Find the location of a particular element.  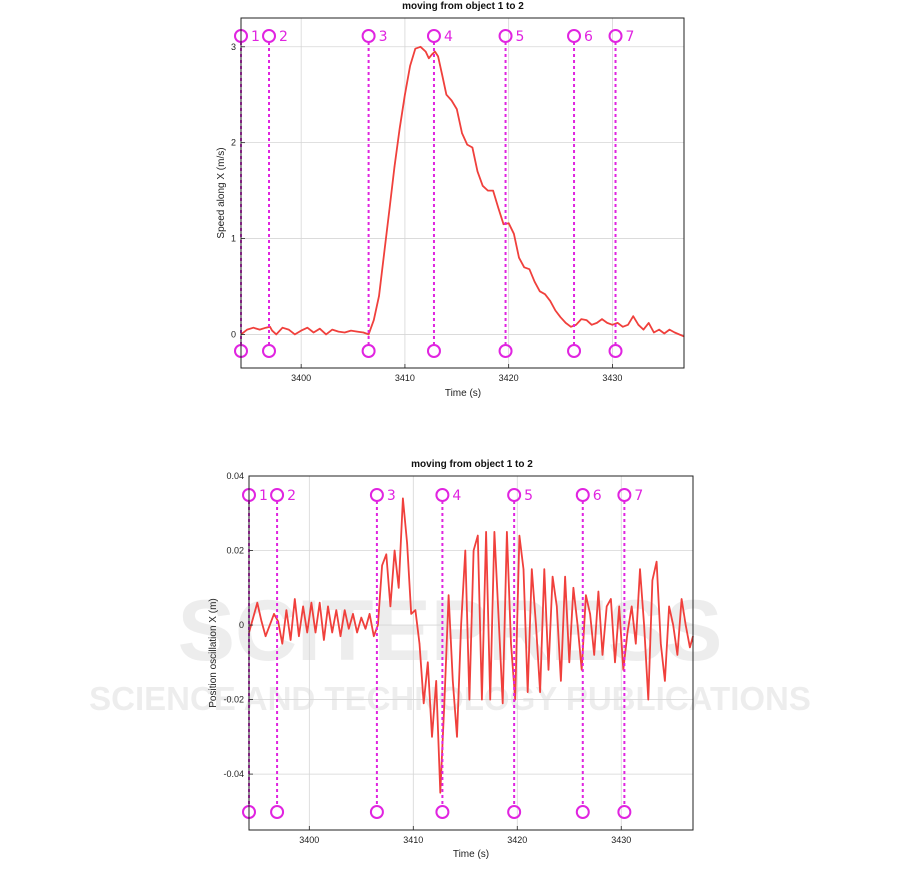

event-marker-label: 4 is located at coordinates (448, 37).